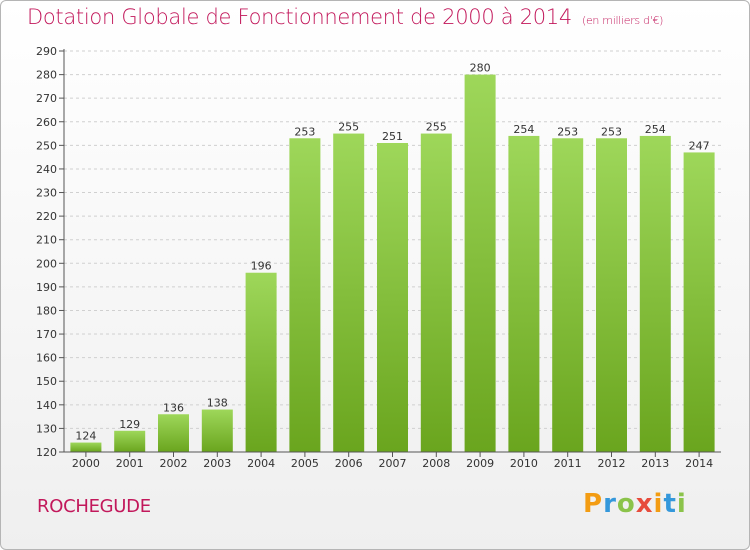 The height and width of the screenshot is (550, 750). Describe the element at coordinates (46, 75) in the screenshot. I see `y-tick-label: 280` at that location.